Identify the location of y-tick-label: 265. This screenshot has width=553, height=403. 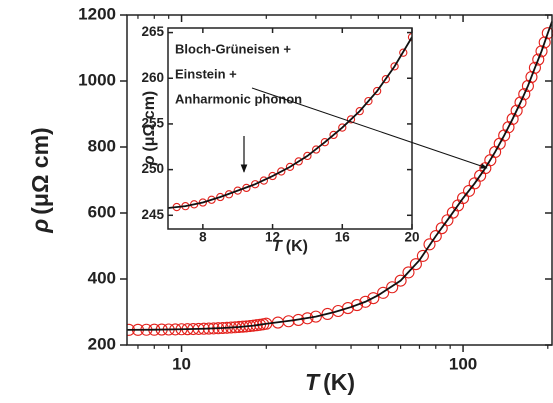
(152, 31).